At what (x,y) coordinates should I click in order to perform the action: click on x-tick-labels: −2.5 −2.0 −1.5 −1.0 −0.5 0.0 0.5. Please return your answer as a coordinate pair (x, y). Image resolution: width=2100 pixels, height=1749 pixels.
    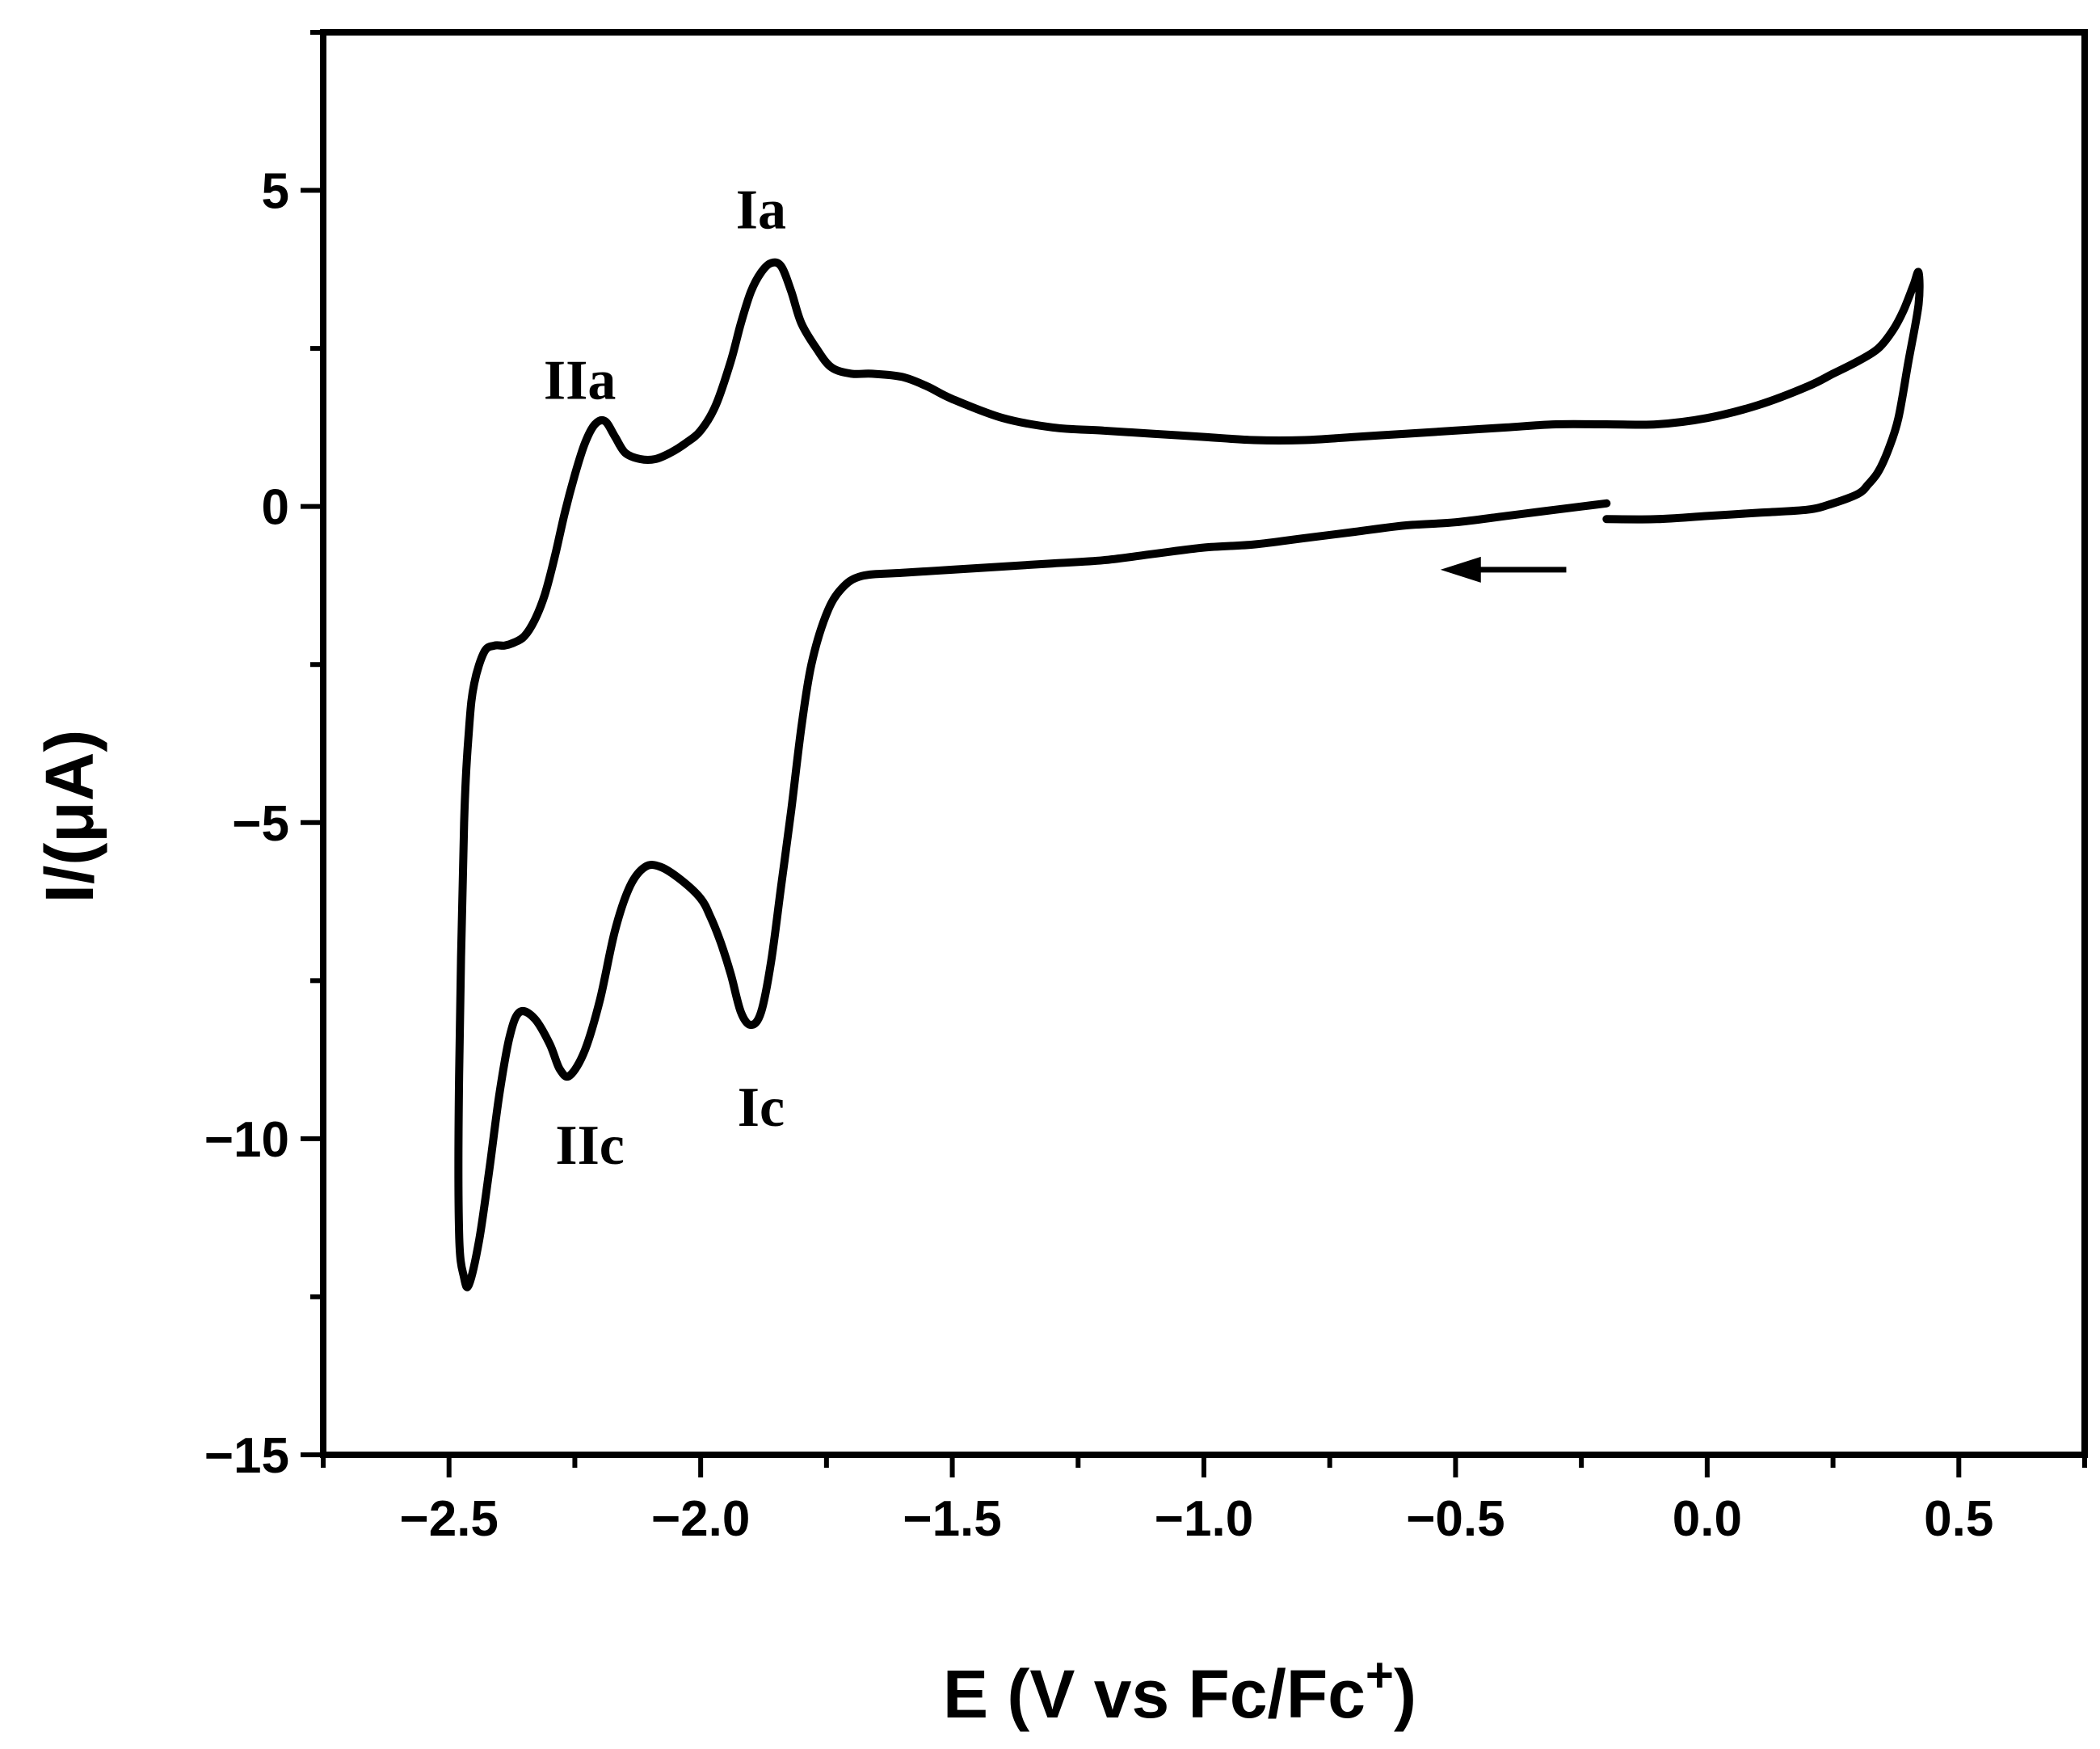
    Looking at the image, I should click on (1197, 1519).